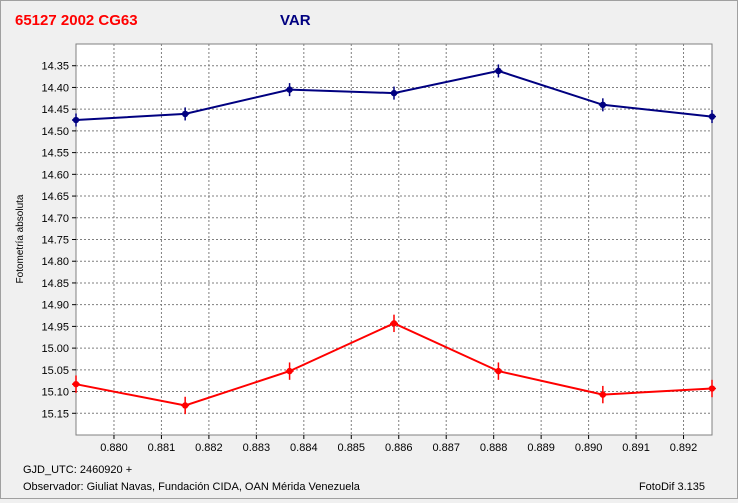 The width and height of the screenshot is (738, 503). Describe the element at coordinates (352, 448) in the screenshot. I see `x-tick-label: 0.885` at that location.